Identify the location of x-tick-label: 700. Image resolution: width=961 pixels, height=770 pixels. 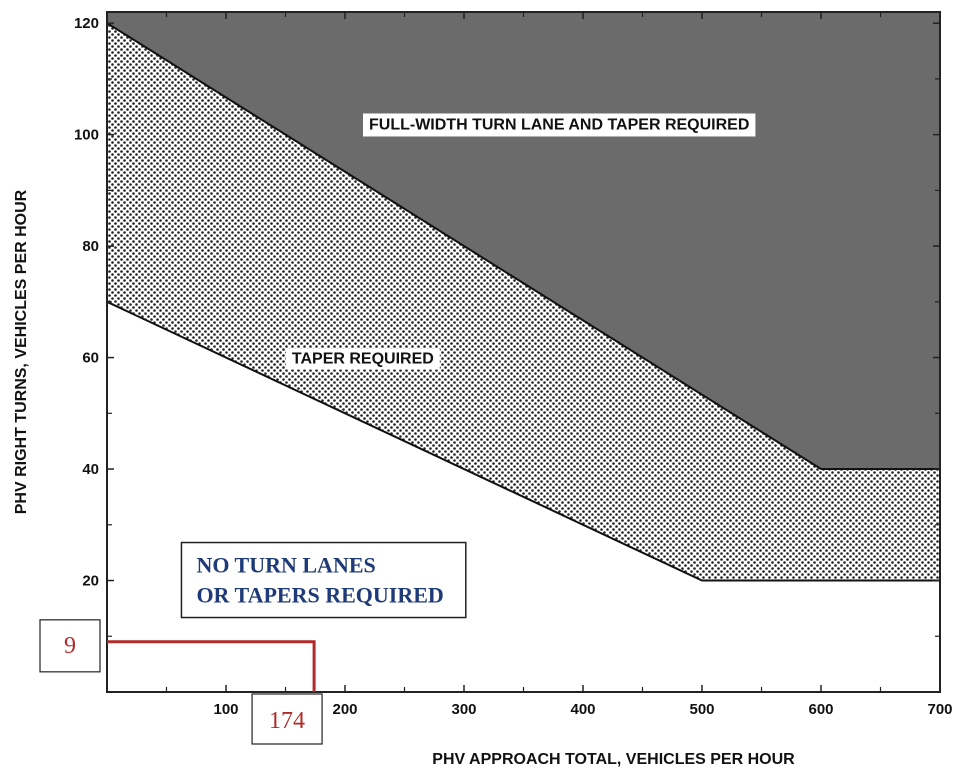
(939, 709).